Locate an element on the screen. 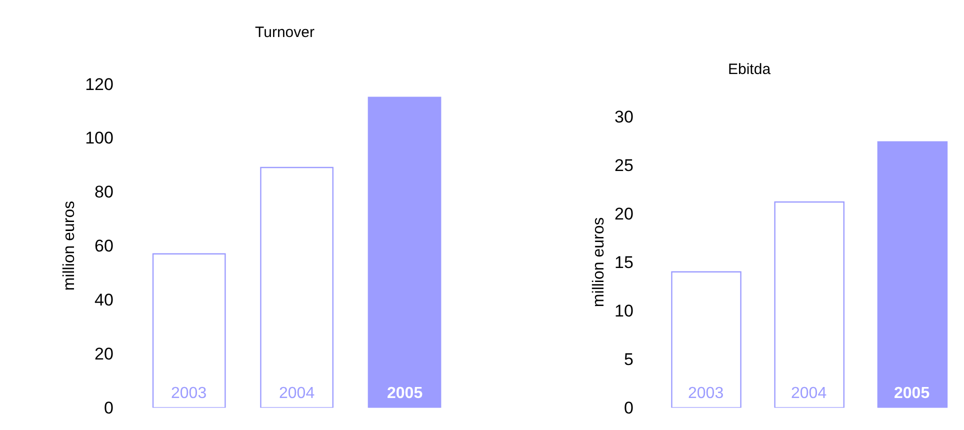 The image size is (964, 430). y-tick-label: 25 is located at coordinates (624, 166).